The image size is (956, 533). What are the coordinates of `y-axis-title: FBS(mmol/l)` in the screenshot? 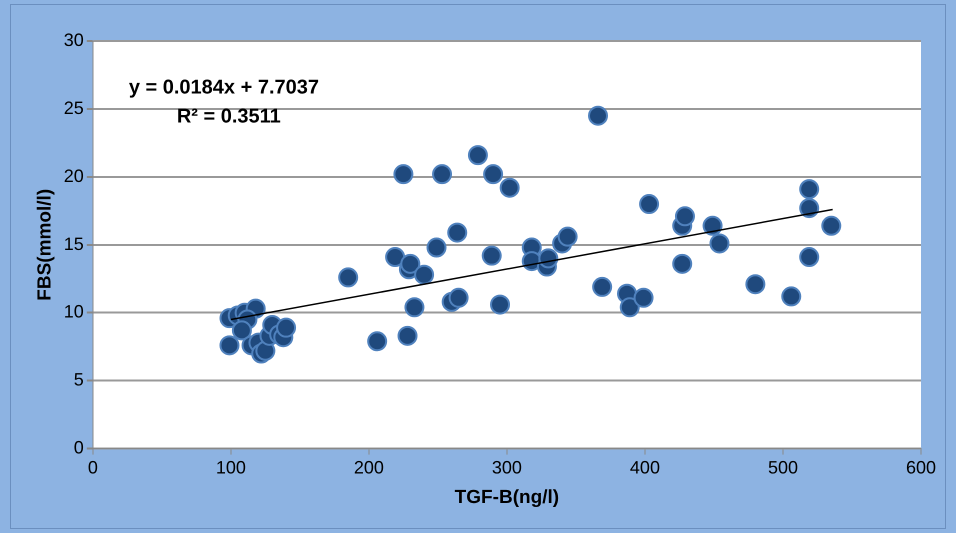 It's located at (45, 244).